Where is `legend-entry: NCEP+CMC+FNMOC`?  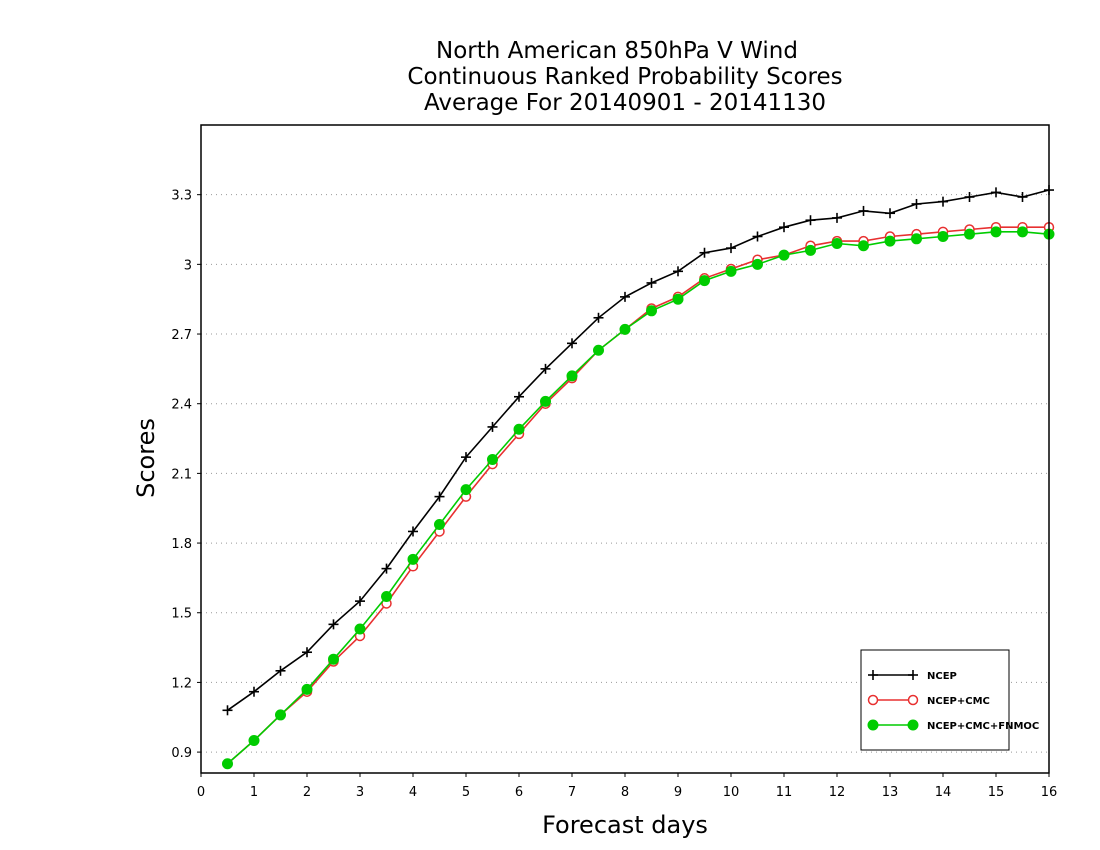 legend-entry: NCEP+CMC+FNMOC is located at coordinates (953, 725).